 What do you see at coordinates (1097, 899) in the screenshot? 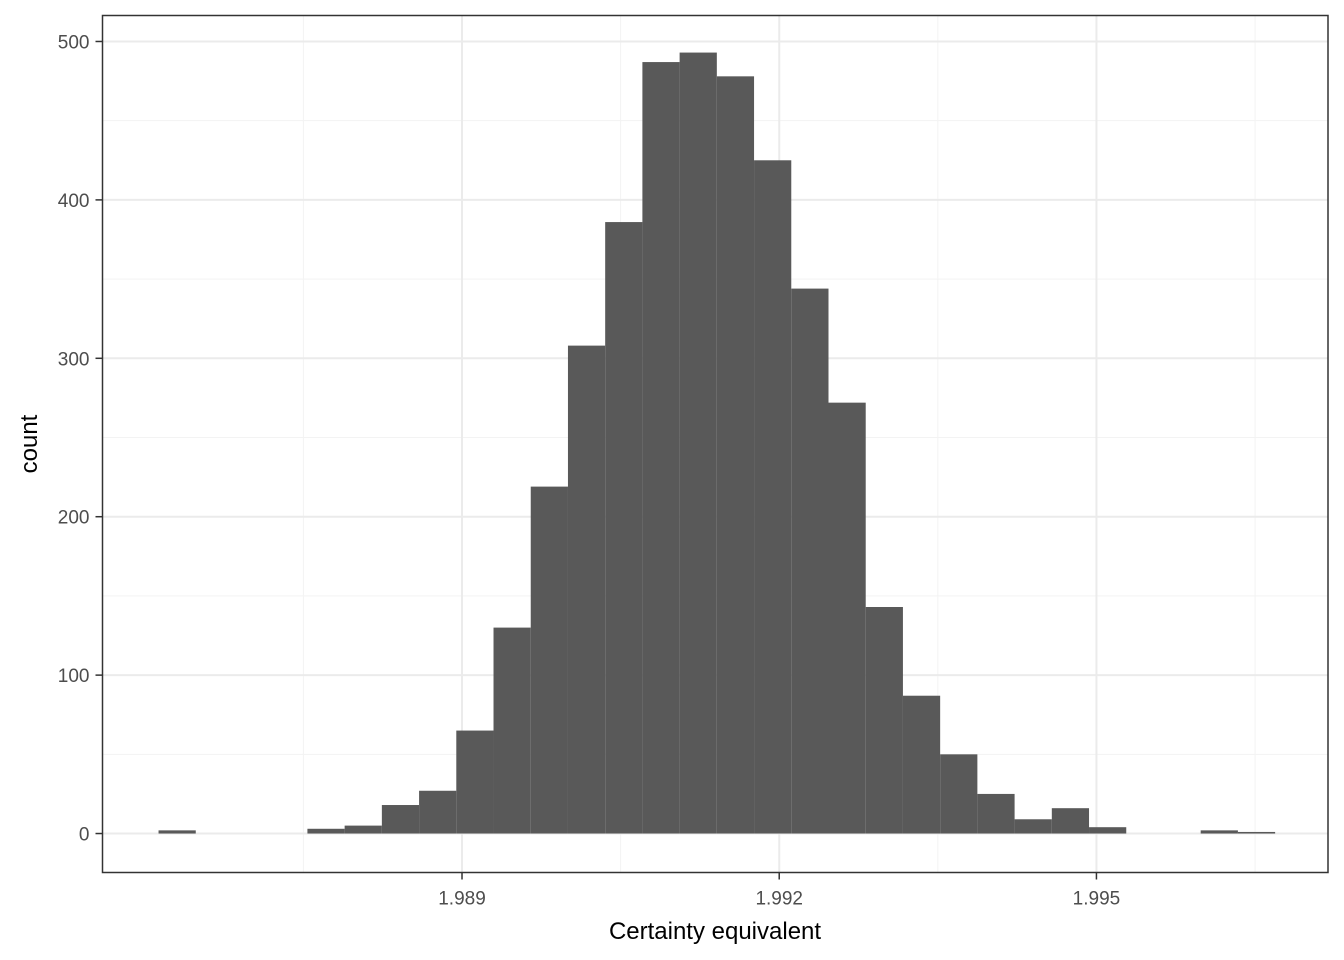
I see `x-tick-label: 1.995` at bounding box center [1097, 899].